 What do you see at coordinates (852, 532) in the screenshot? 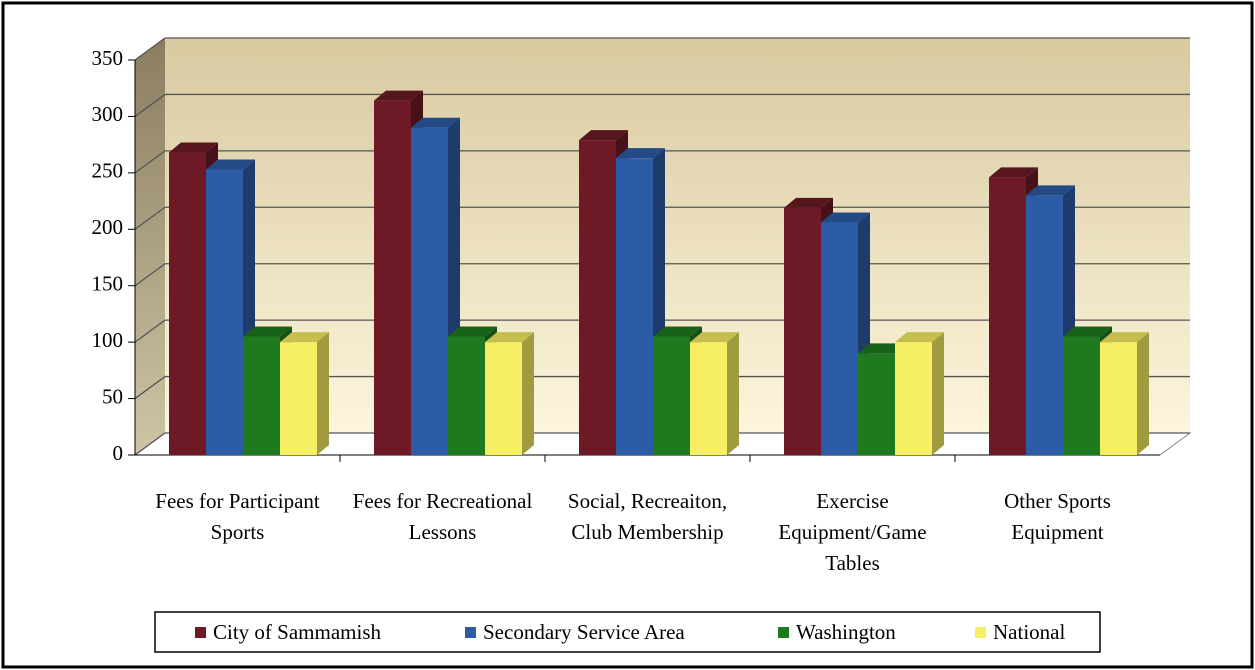
I see `x-tick-label: Exercise Equipment/Game Tables` at bounding box center [852, 532].